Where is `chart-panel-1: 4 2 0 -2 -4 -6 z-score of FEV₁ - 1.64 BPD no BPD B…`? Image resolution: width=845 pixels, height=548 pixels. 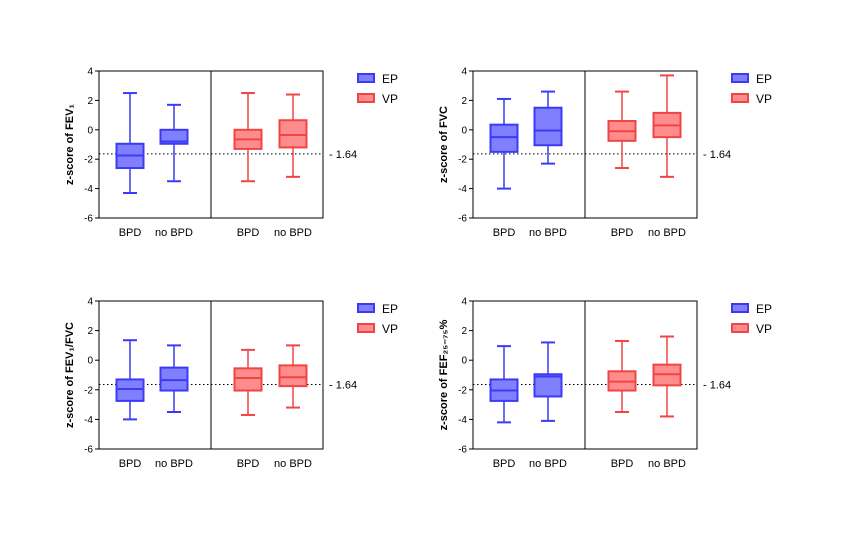 chart-panel-1: 4 2 0 -2 -4 -6 z-score of FEV₁ - 1.64 BPD no BPD B… is located at coordinates (231, 153).